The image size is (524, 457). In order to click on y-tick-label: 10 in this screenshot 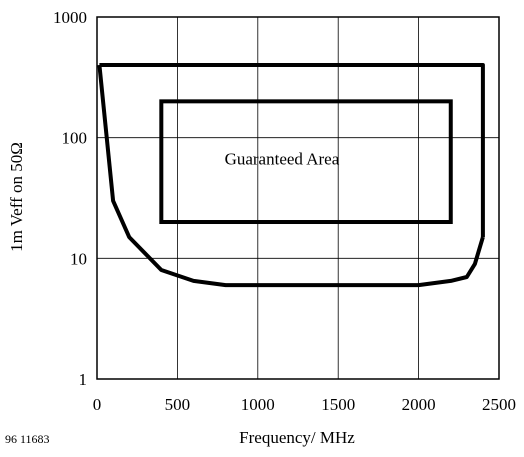, I will do `click(78, 258)`.